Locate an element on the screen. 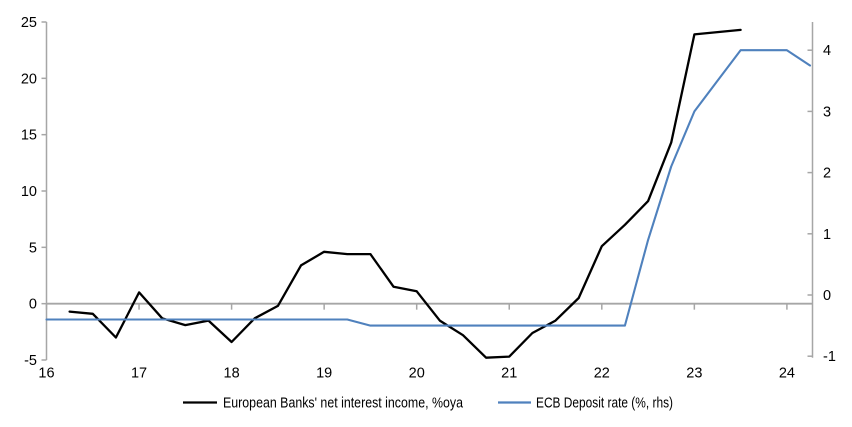 The image size is (852, 427). left-y-axis-tick-label: -5 is located at coordinates (30, 361).